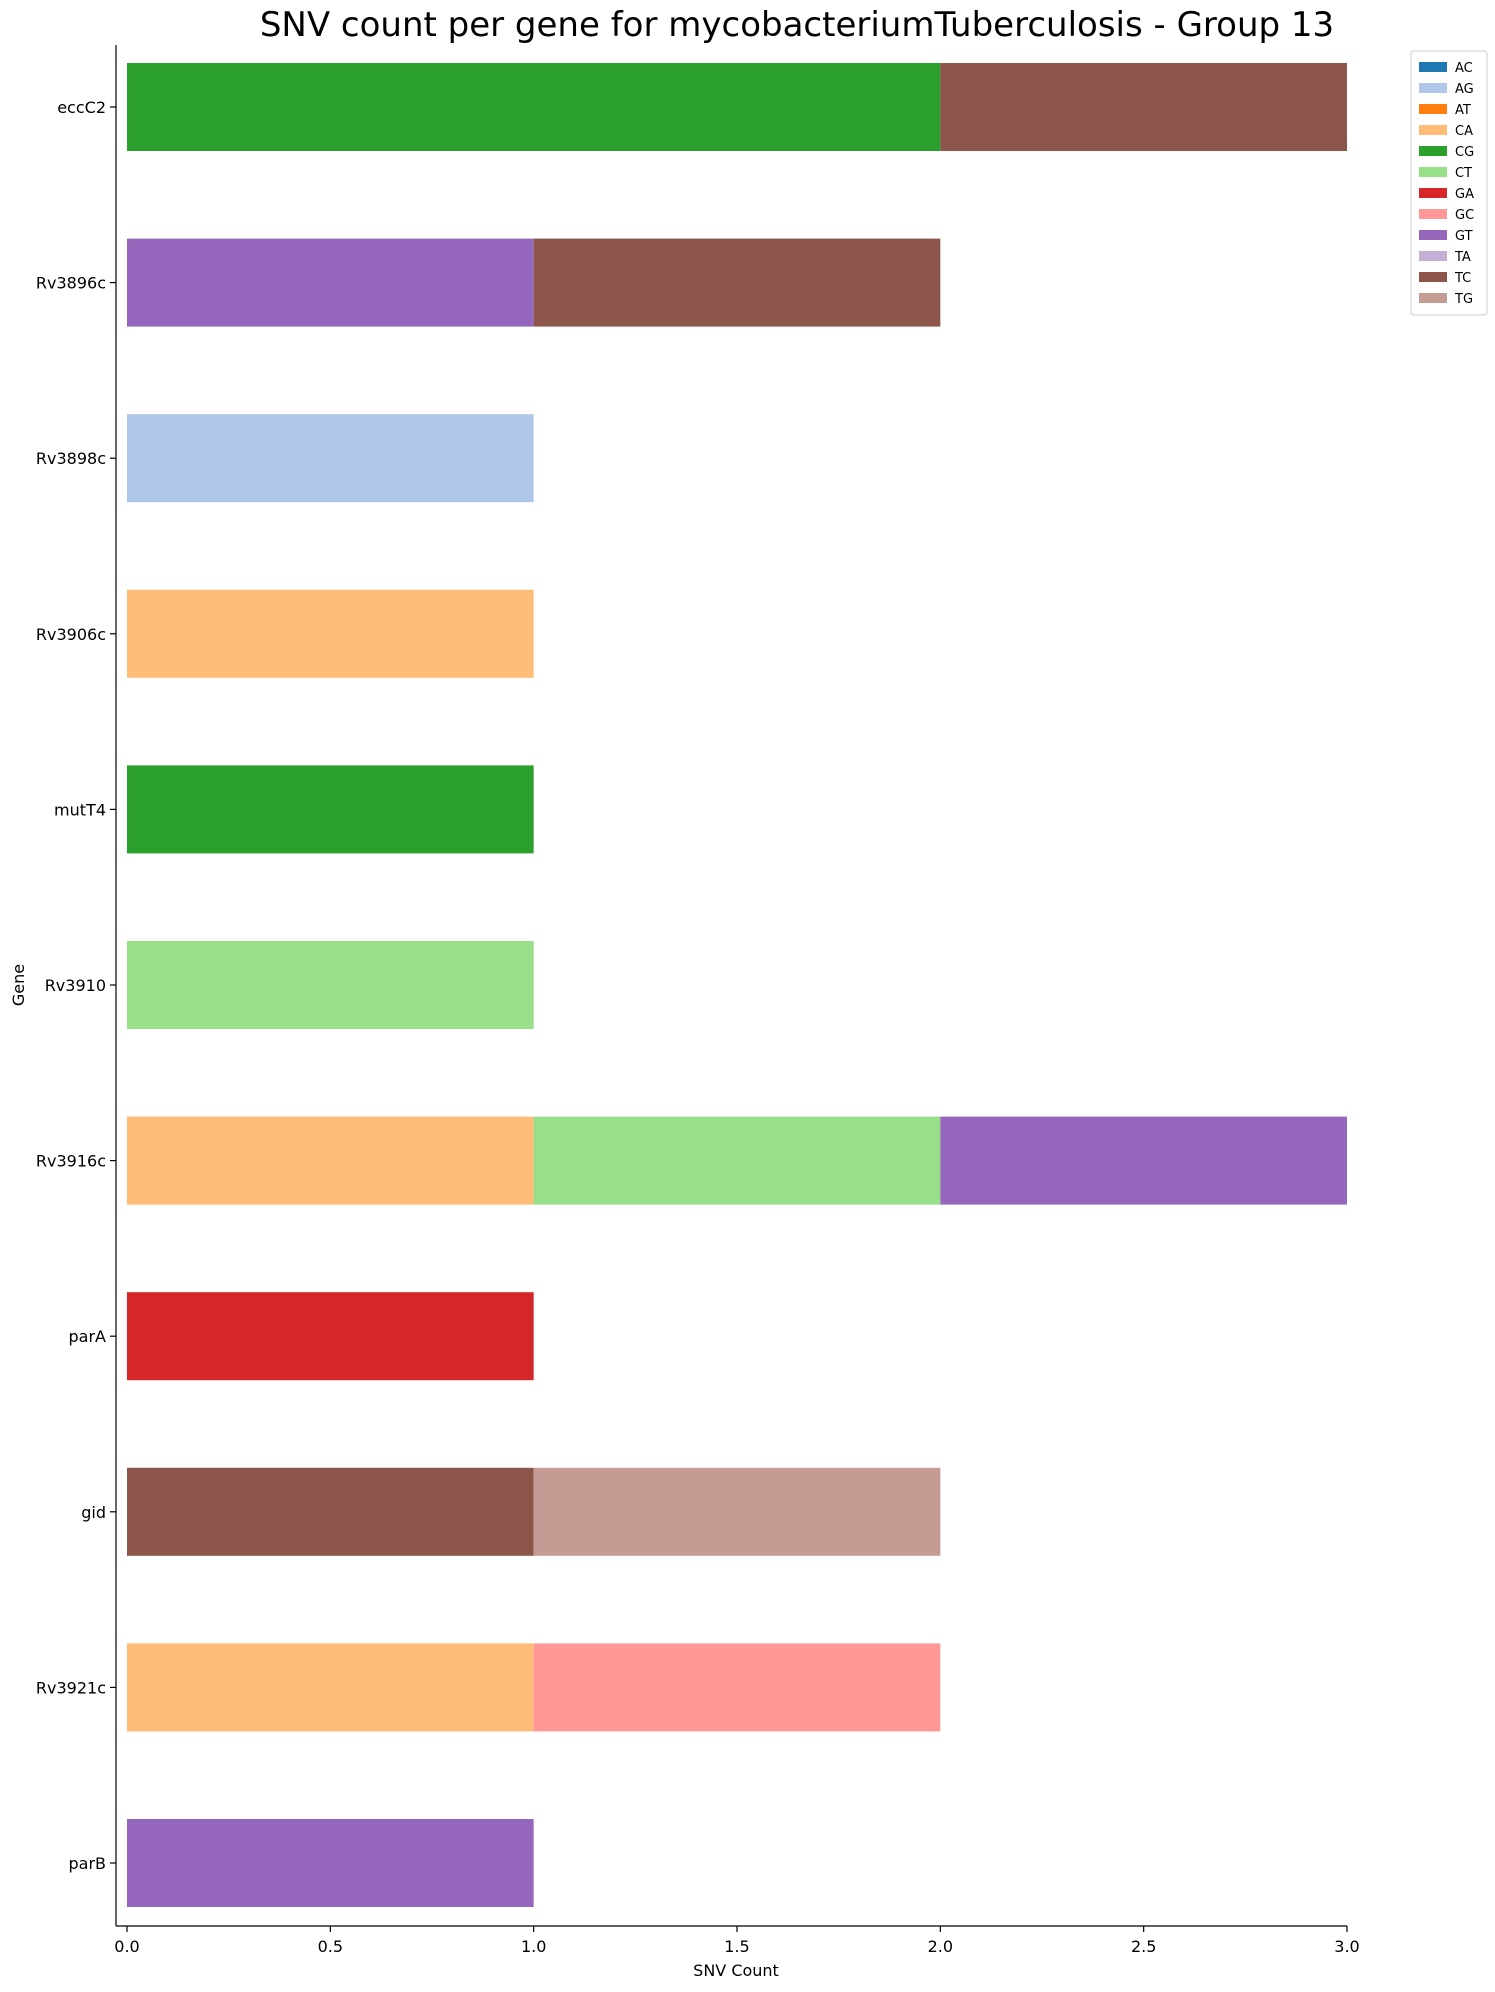 Image resolution: width=1495 pixels, height=1992 pixels. Describe the element at coordinates (1462, 278) in the screenshot. I see `legend-label-tc: TC` at that location.